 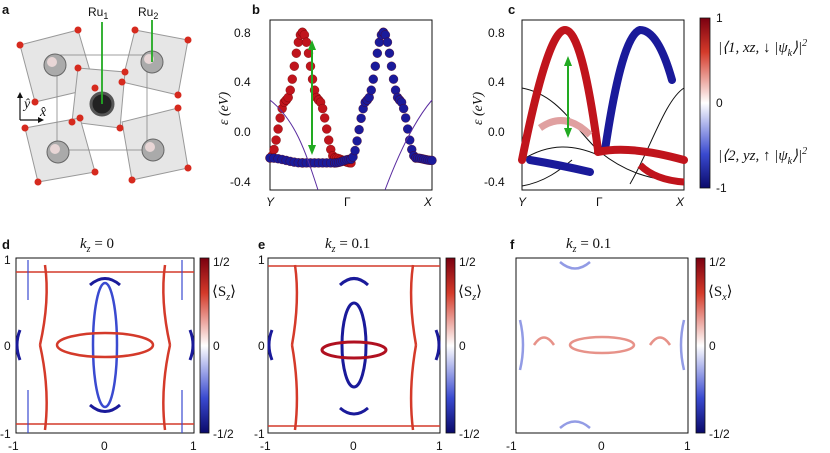 What do you see at coordinates (494, 182) in the screenshot?
I see `ytick-c: -0.4` at bounding box center [494, 182].